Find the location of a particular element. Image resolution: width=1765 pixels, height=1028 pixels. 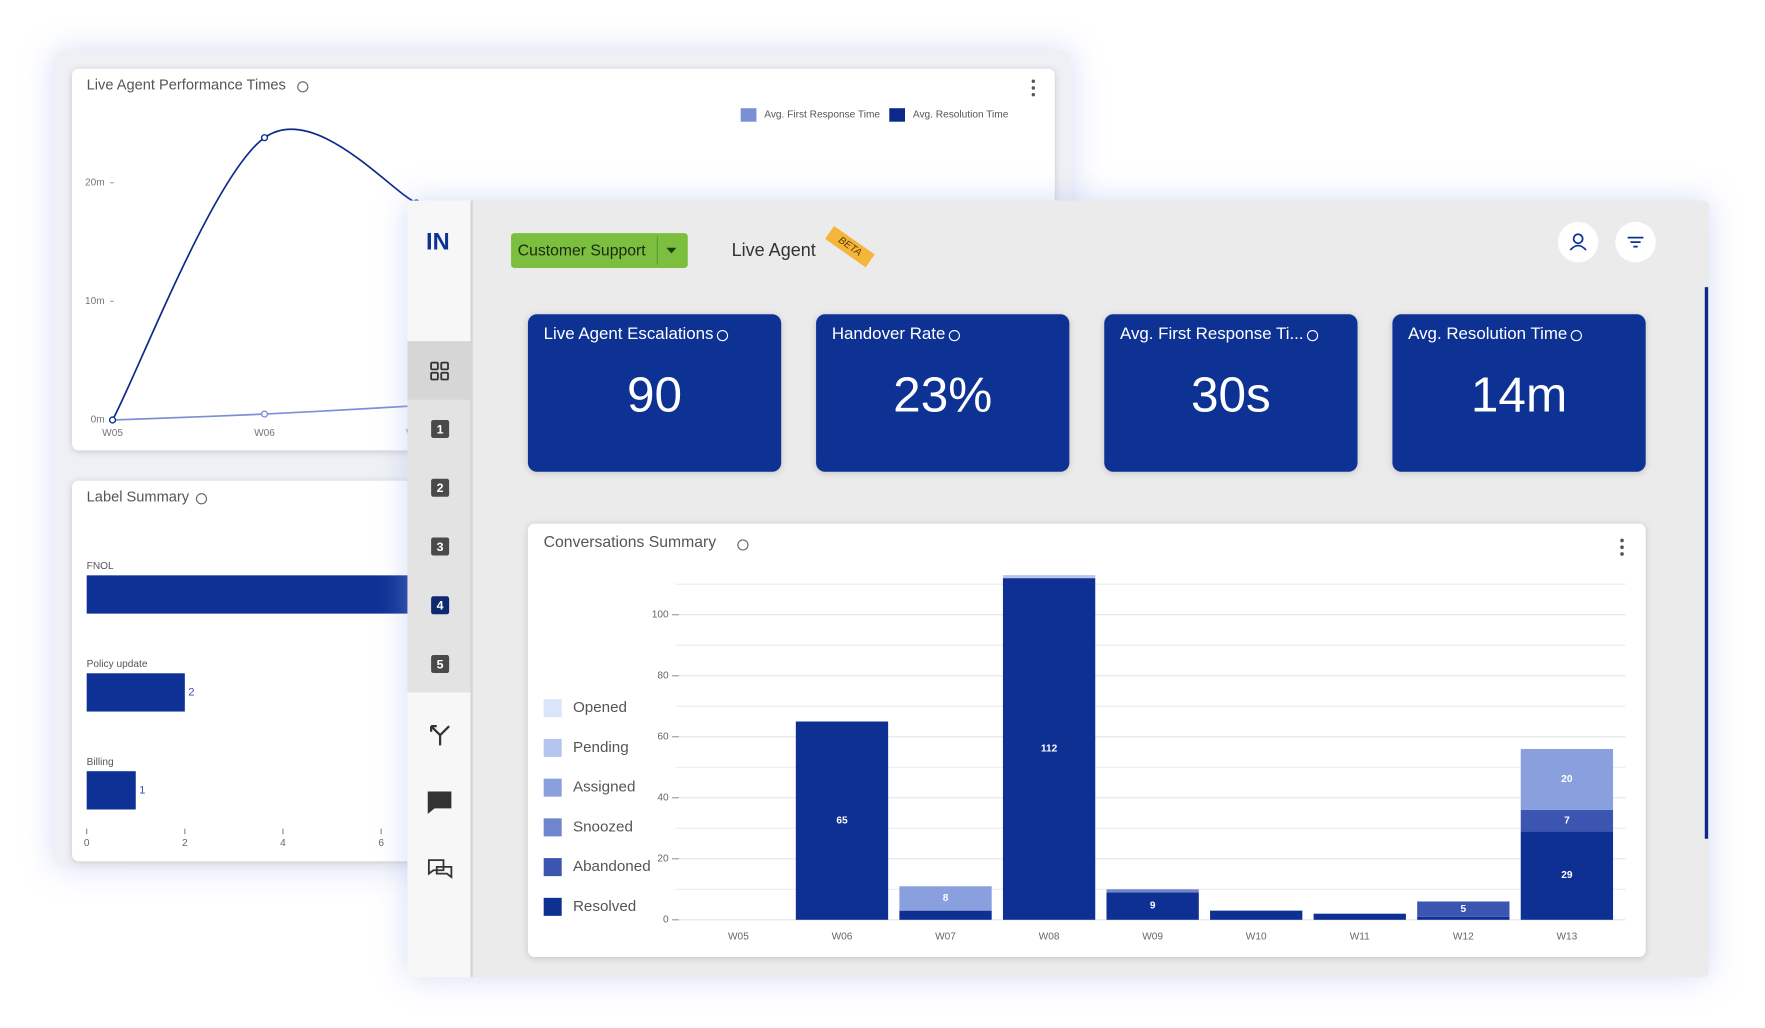

kpi-value: 23% is located at coordinates (942, 395).